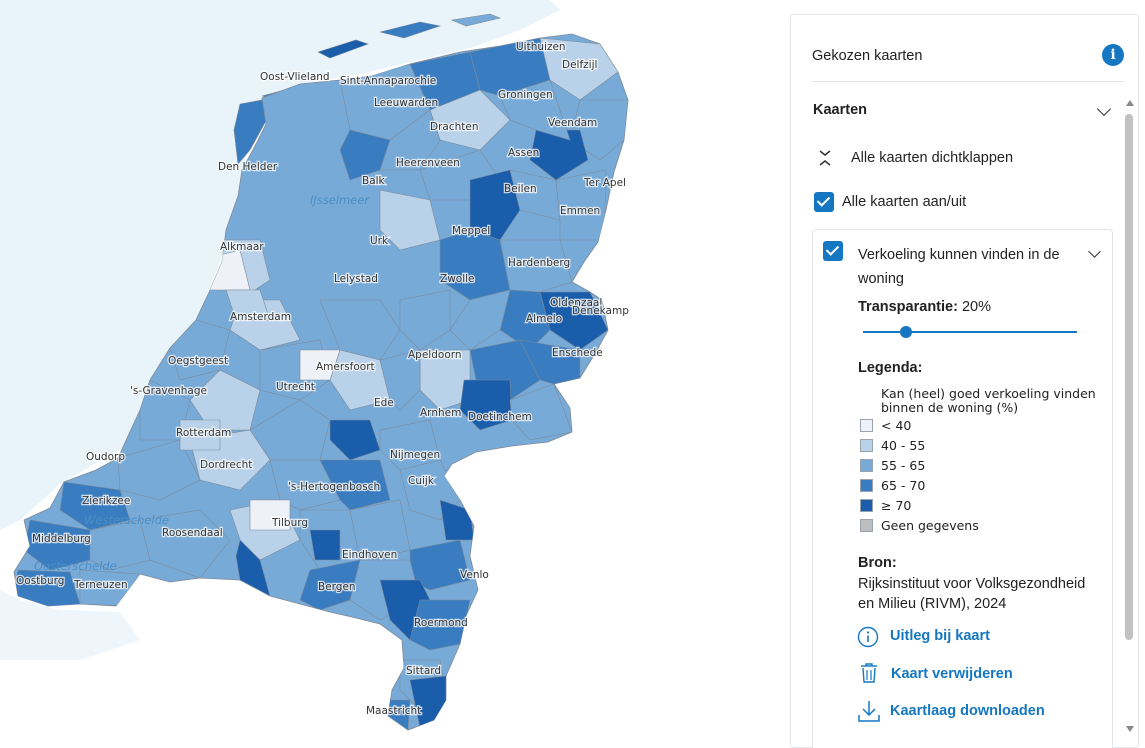  What do you see at coordinates (226, 465) in the screenshot?
I see `place-label: Dordrecht` at bounding box center [226, 465].